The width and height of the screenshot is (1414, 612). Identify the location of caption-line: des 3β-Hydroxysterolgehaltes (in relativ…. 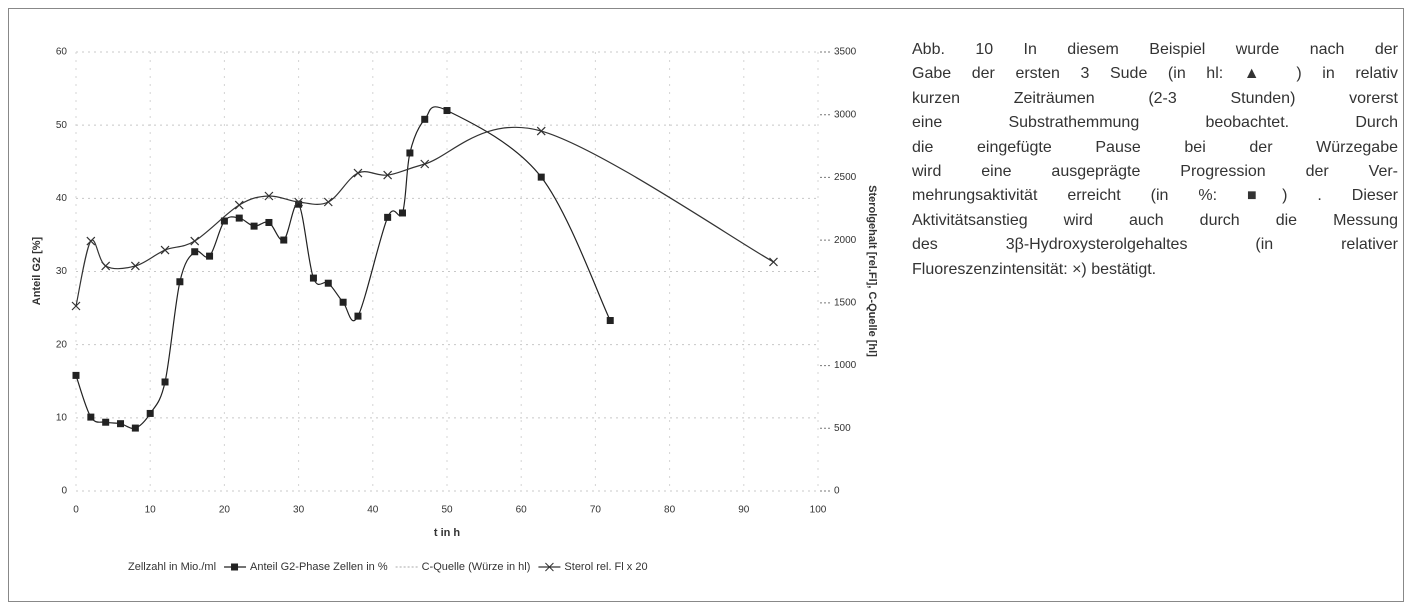
(1155, 245).